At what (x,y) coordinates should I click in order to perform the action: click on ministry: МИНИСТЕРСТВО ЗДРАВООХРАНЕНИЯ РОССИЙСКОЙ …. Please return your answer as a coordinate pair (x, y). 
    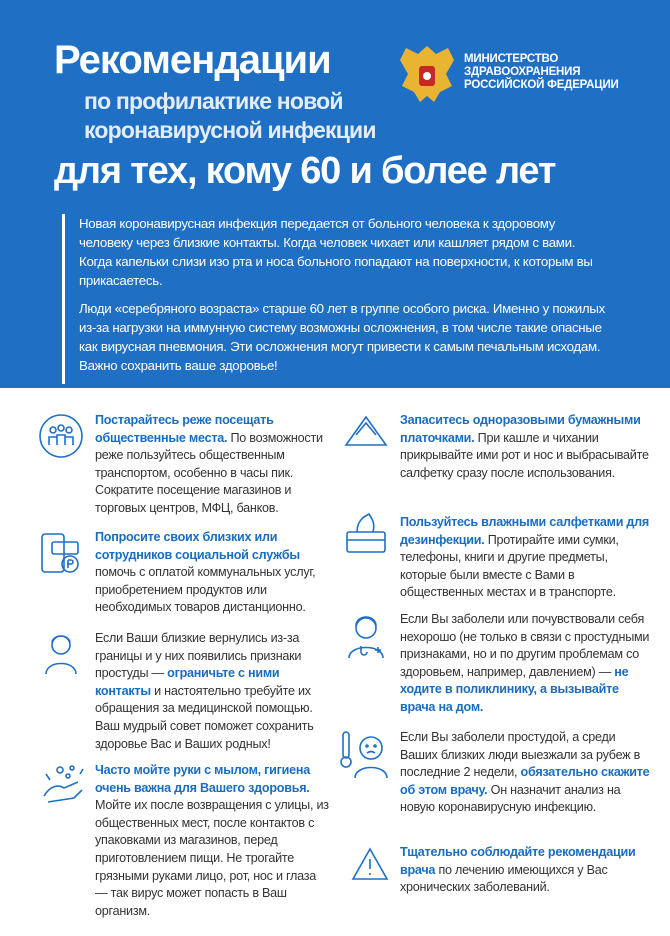
    Looking at the image, I should click on (541, 72).